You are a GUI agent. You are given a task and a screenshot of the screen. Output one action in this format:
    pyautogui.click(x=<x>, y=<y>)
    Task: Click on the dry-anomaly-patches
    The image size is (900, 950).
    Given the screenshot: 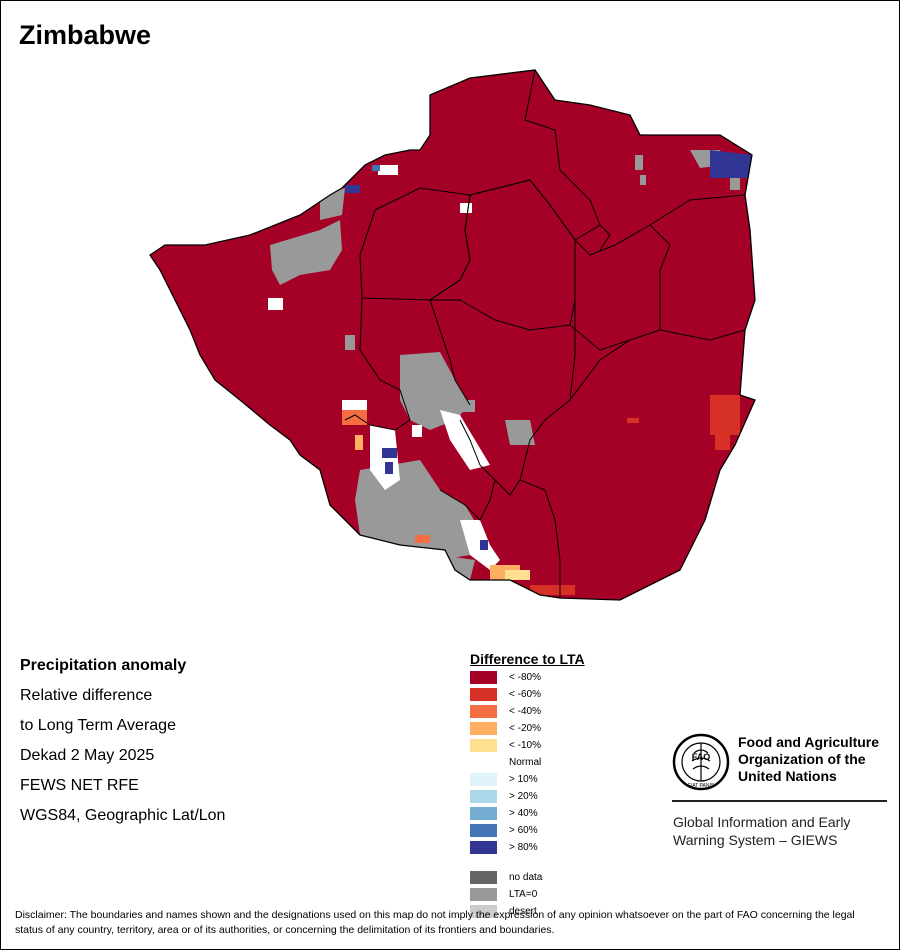 What is the action you would take?
    pyautogui.click(x=541, y=495)
    